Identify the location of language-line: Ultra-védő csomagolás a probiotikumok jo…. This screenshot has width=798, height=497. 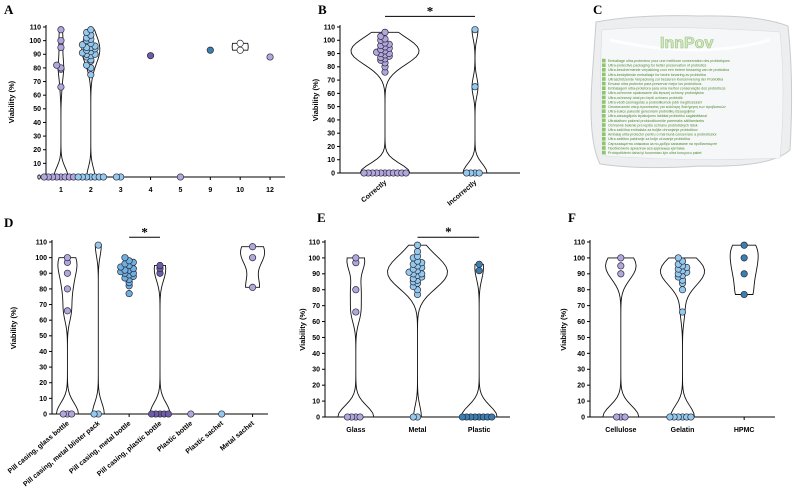
(655, 102).